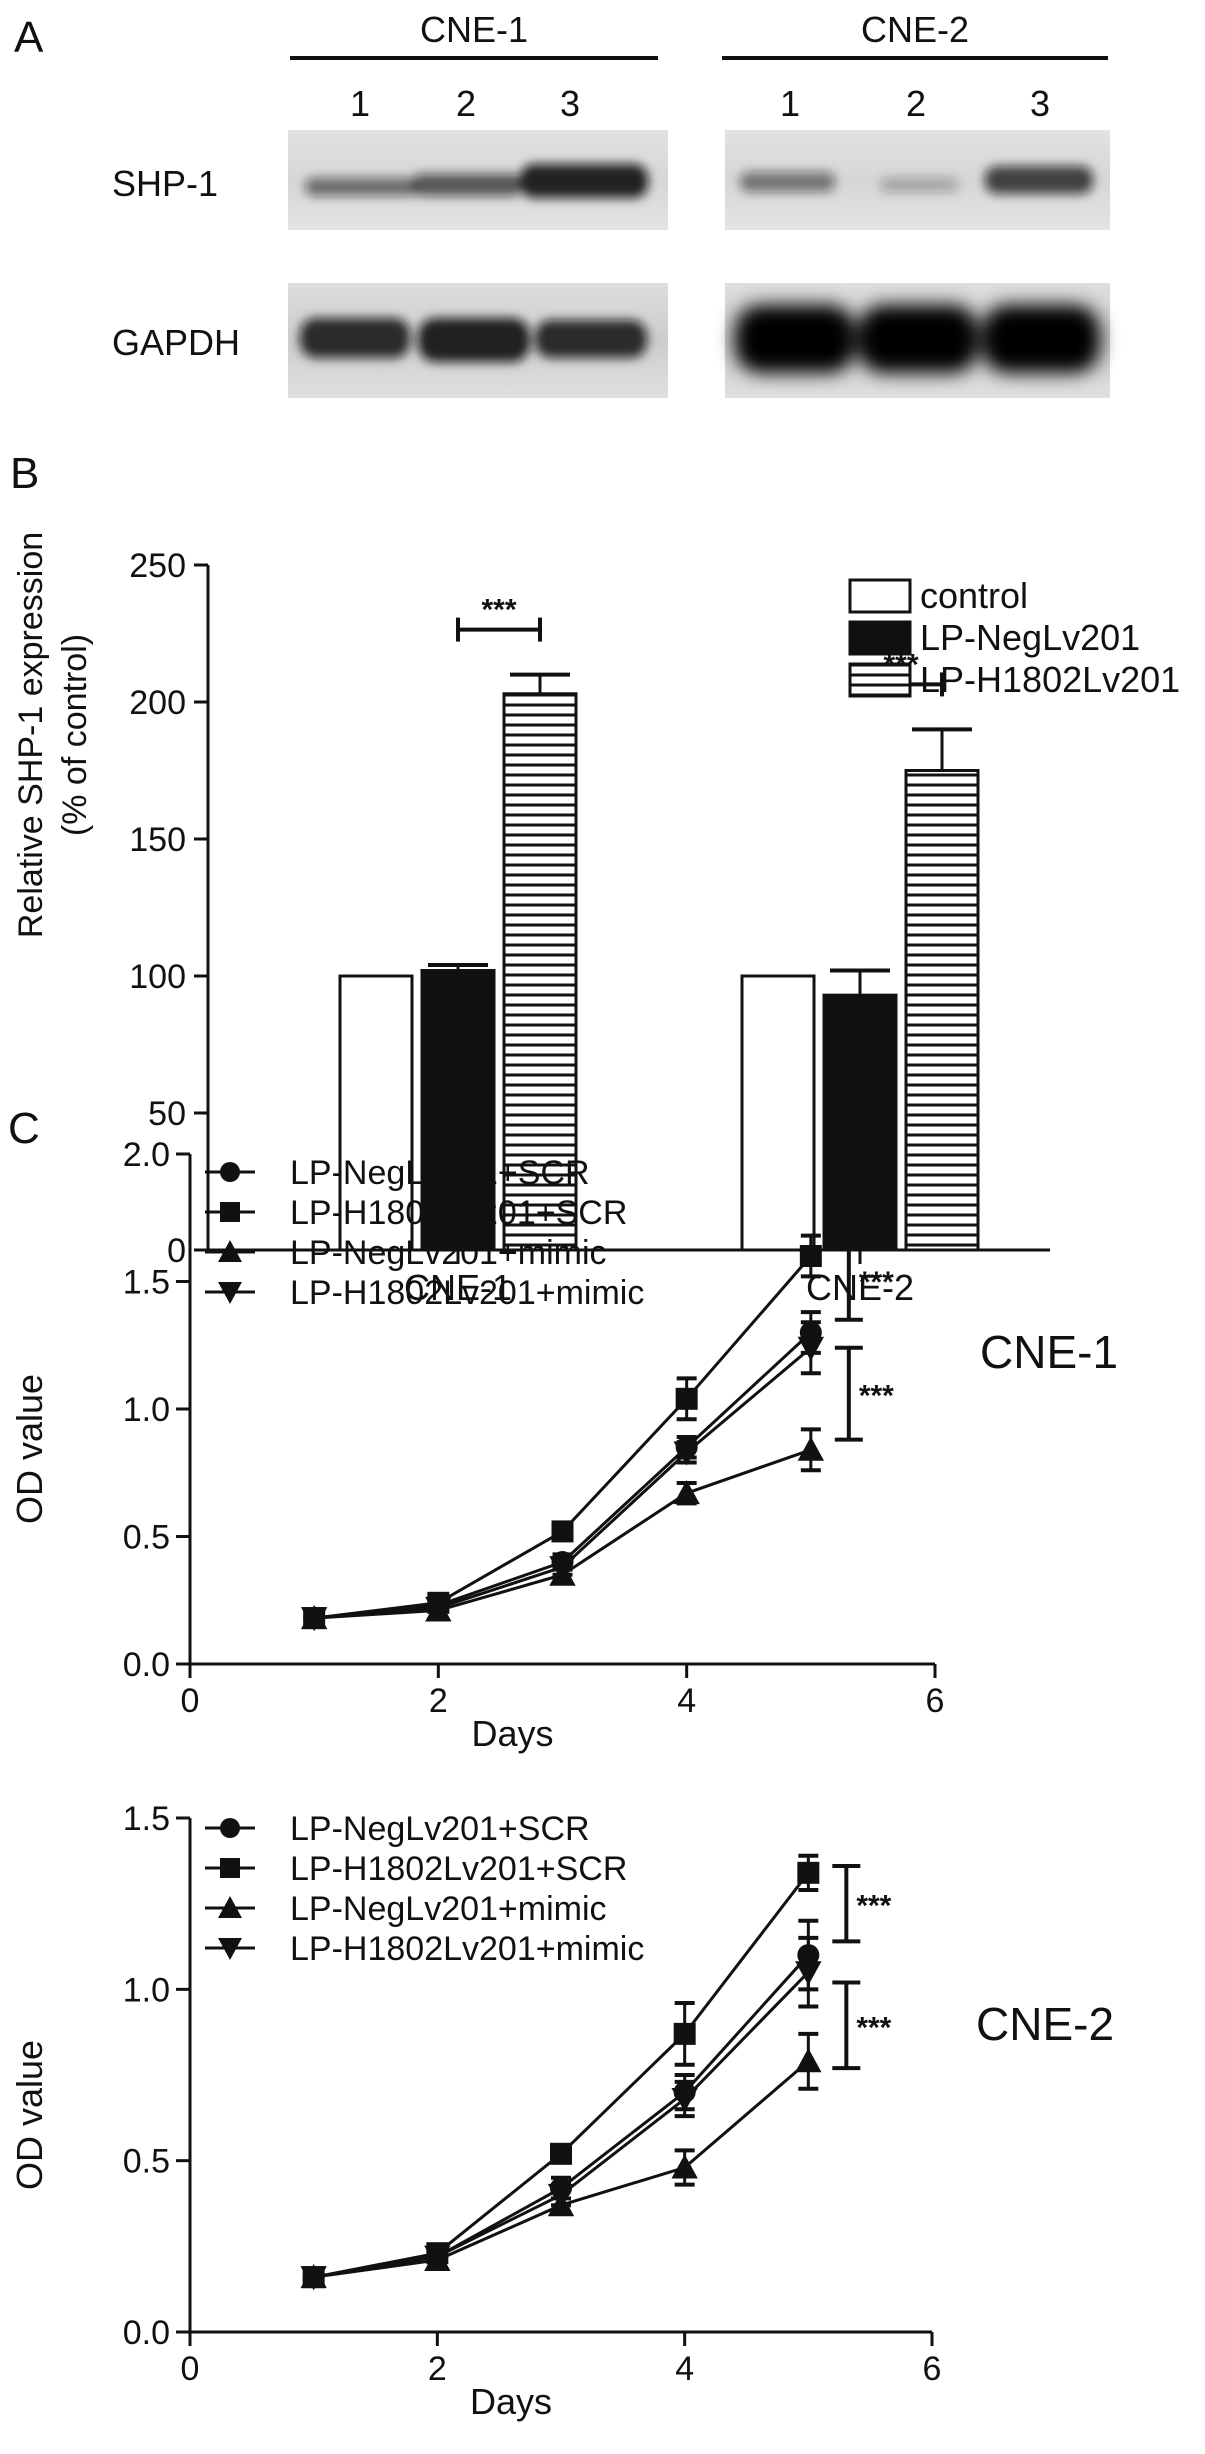 The image size is (1205, 2454). What do you see at coordinates (584, 181) in the screenshot?
I see `band-shp1-cne1-lane3` at bounding box center [584, 181].